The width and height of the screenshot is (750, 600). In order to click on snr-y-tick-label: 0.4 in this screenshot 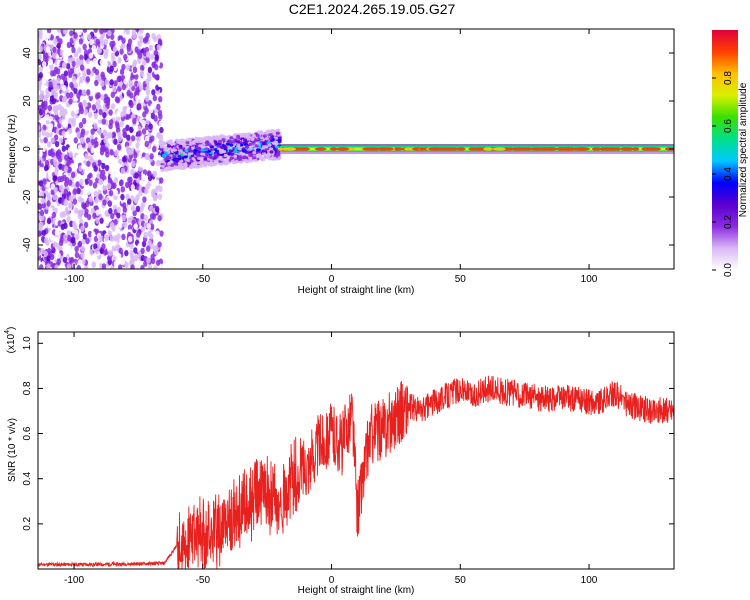, I will do `click(27, 478)`.